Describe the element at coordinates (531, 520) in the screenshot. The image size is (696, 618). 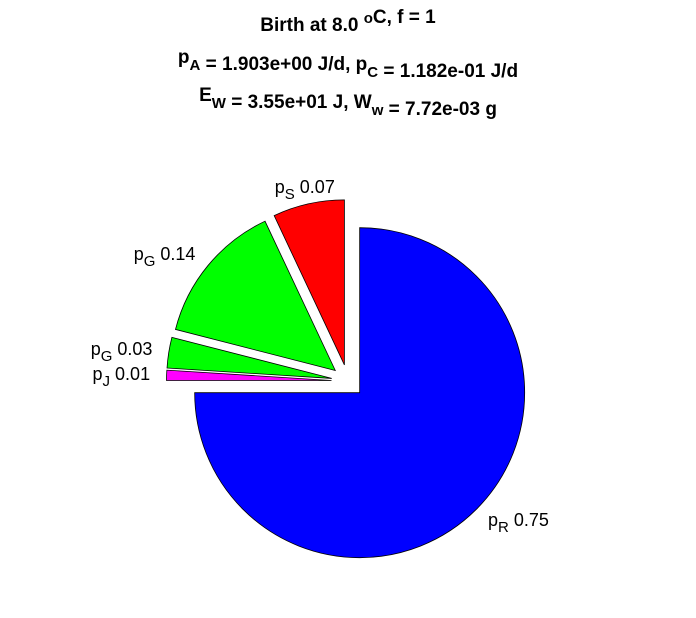
I see `label-value: 0.75` at that location.